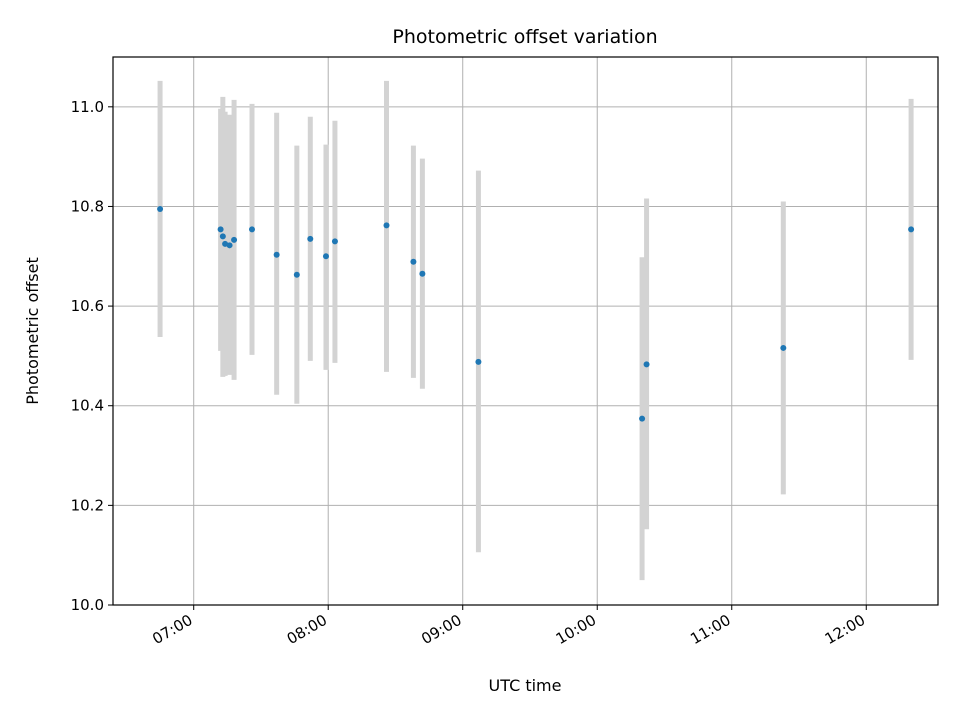 The height and width of the screenshot is (720, 960). What do you see at coordinates (87, 306) in the screenshot?
I see `y-tick-label: 10.6` at bounding box center [87, 306].